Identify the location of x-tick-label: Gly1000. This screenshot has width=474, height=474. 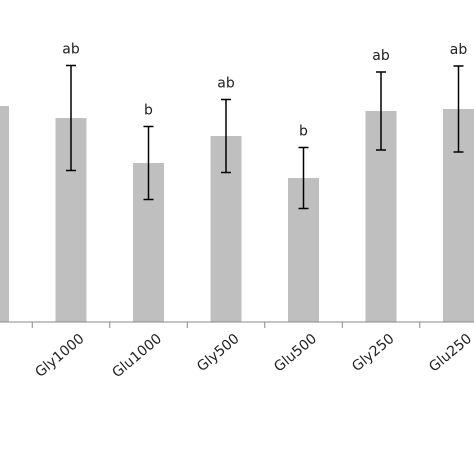
(59, 356).